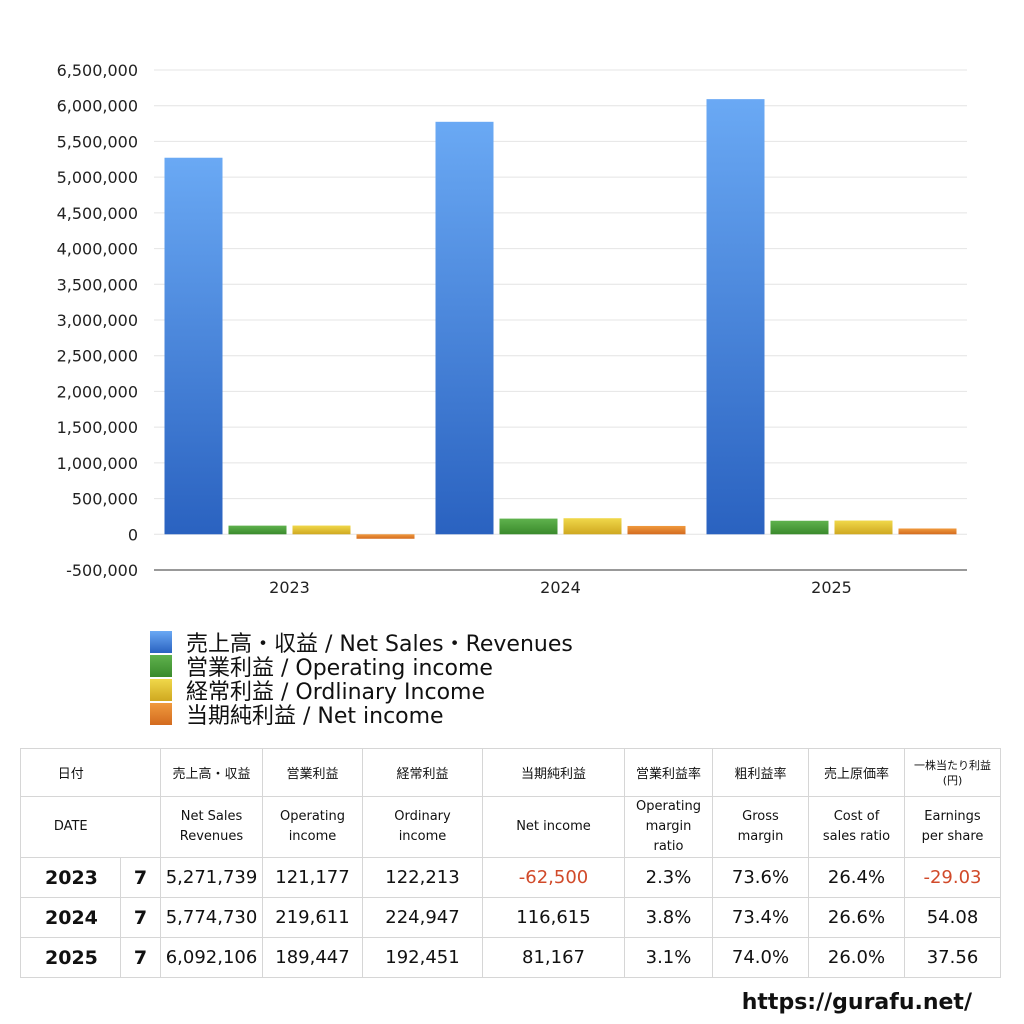 This screenshot has height=1024, width=1024. I want to click on y-tick-label: 3,000,000, so click(97, 320).